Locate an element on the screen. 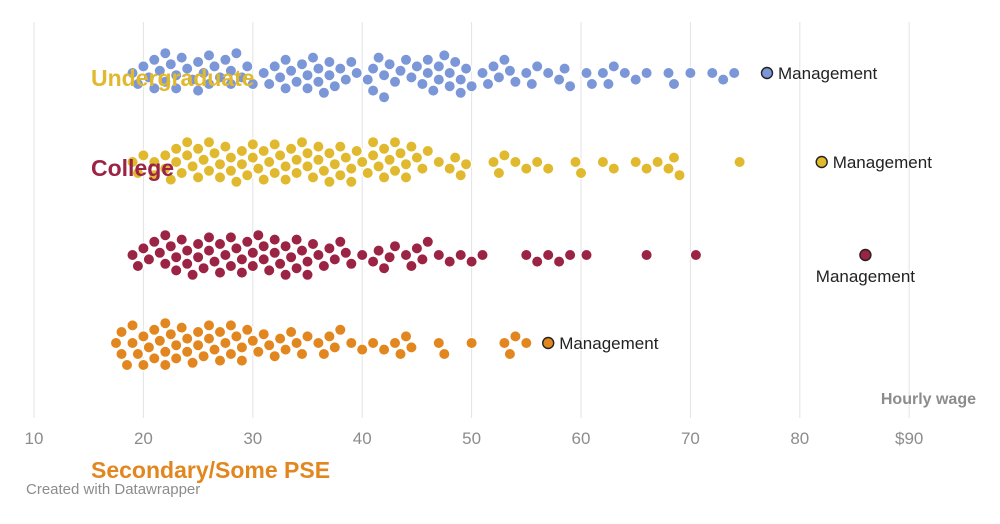  highlight-label-diploma: Management is located at coordinates (866, 276).